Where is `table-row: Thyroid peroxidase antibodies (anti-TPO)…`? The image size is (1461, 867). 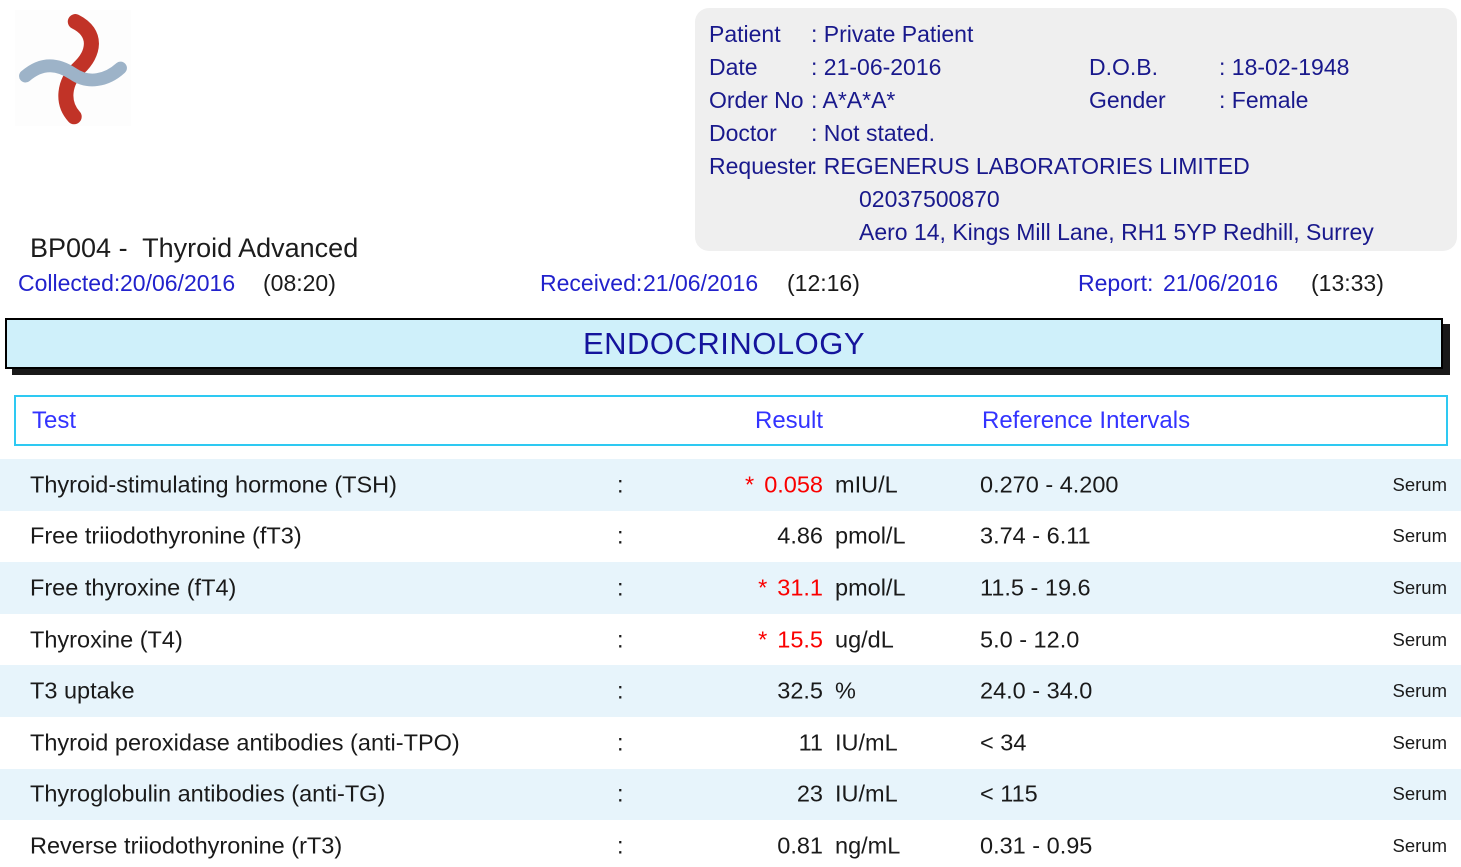
table-row: Thyroid peroxidase antibodies (anti-TPO)… is located at coordinates (730, 742).